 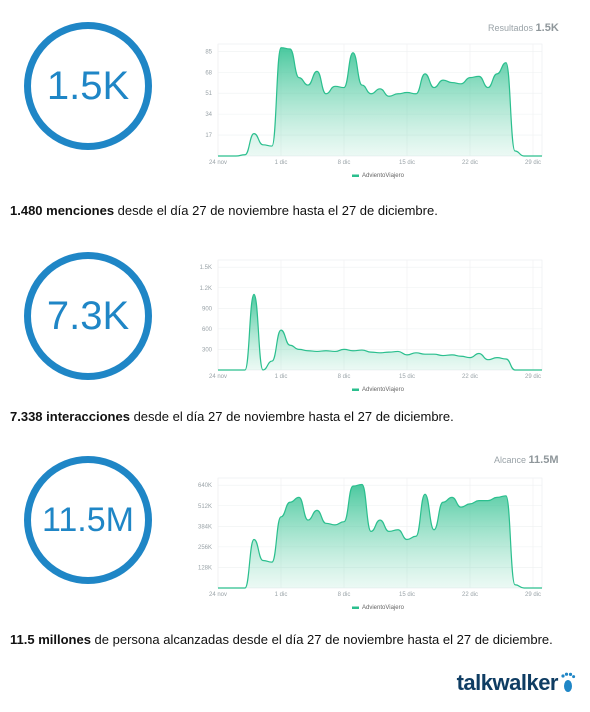 What do you see at coordinates (208, 94) in the screenshot?
I see `y-tick-label: 51` at bounding box center [208, 94].